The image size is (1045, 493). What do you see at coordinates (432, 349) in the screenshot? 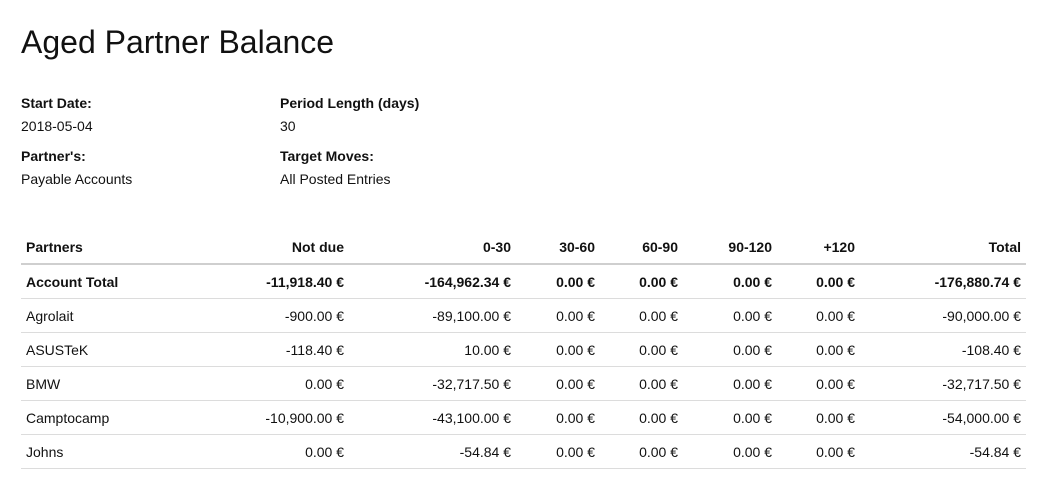
I see `table-cell: 10.00 €` at bounding box center [432, 349].